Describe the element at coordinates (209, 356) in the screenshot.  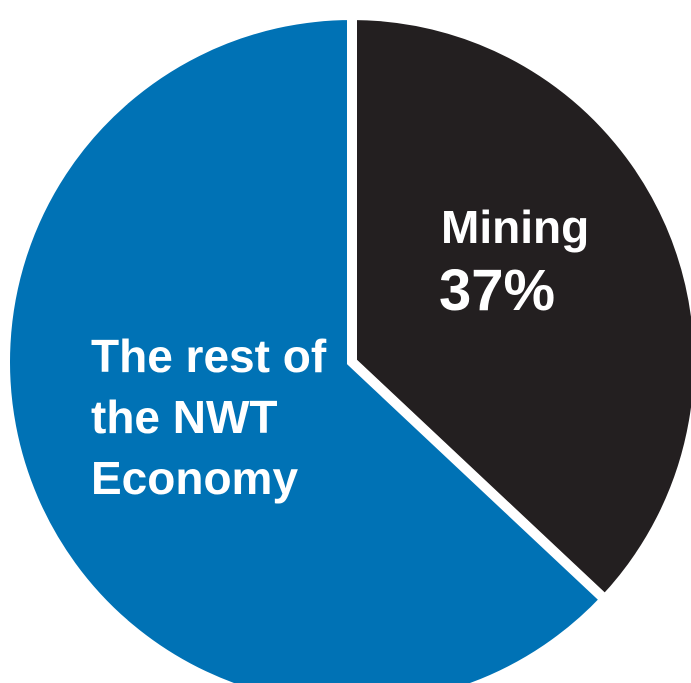
I see `slice-label-rest-line-1: The rest of` at that location.